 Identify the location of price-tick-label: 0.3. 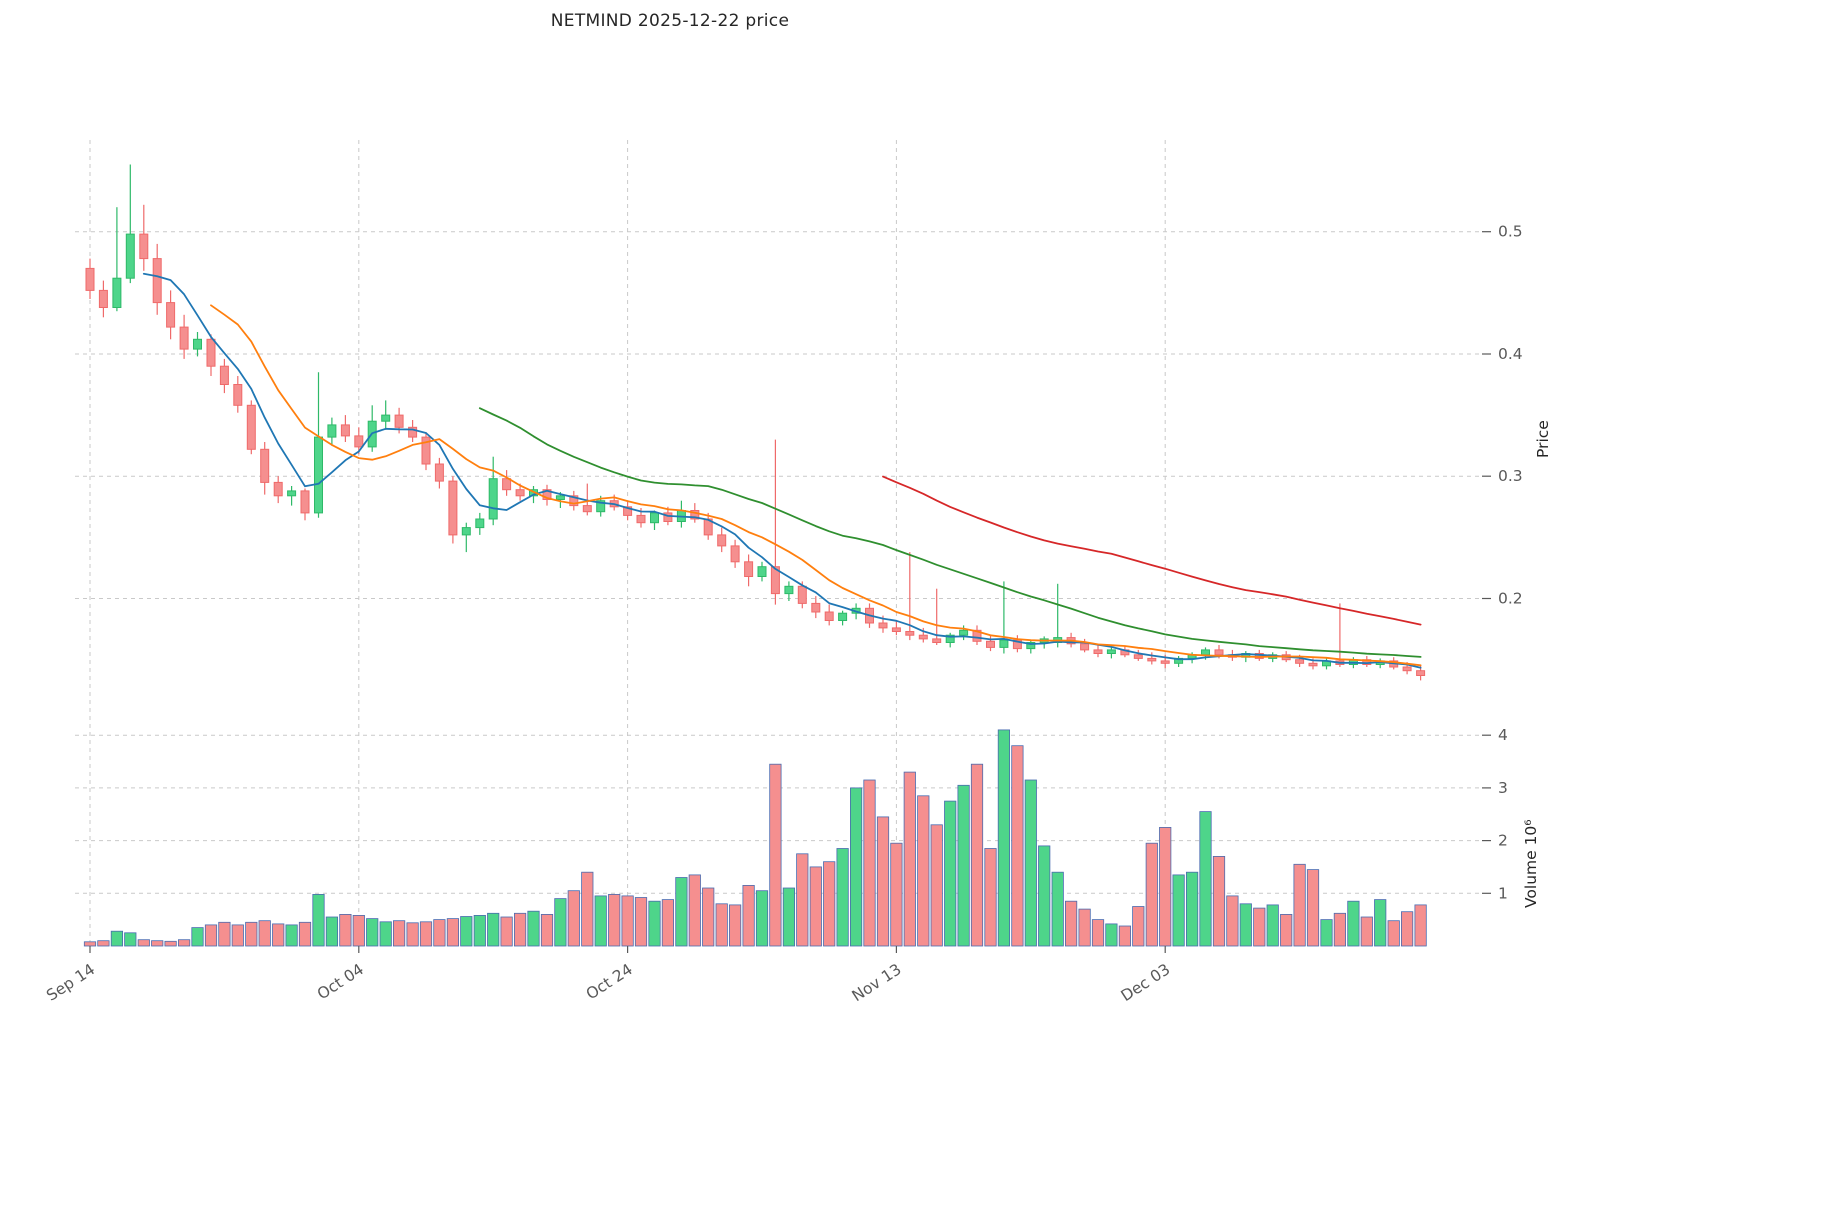
(1510, 476).